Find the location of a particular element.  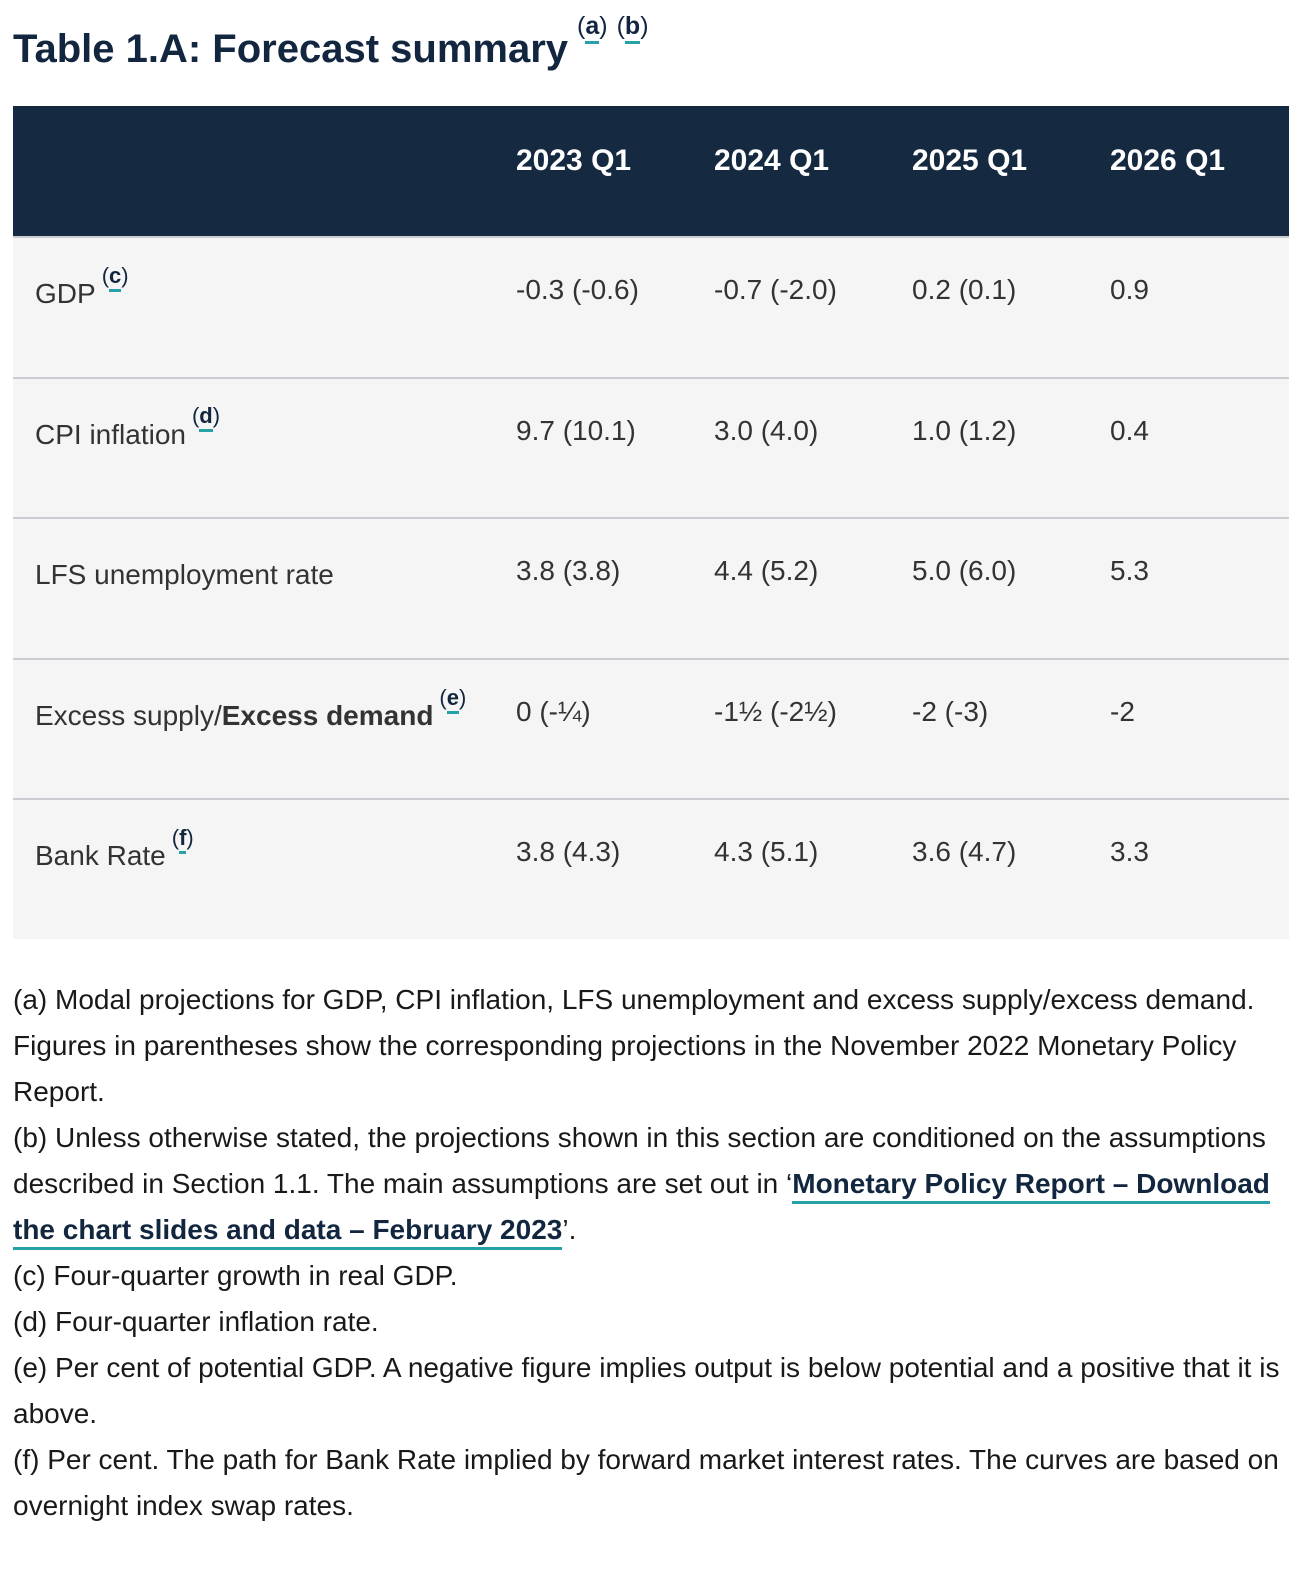

table-cell: 0 (-¼) is located at coordinates (615, 728).